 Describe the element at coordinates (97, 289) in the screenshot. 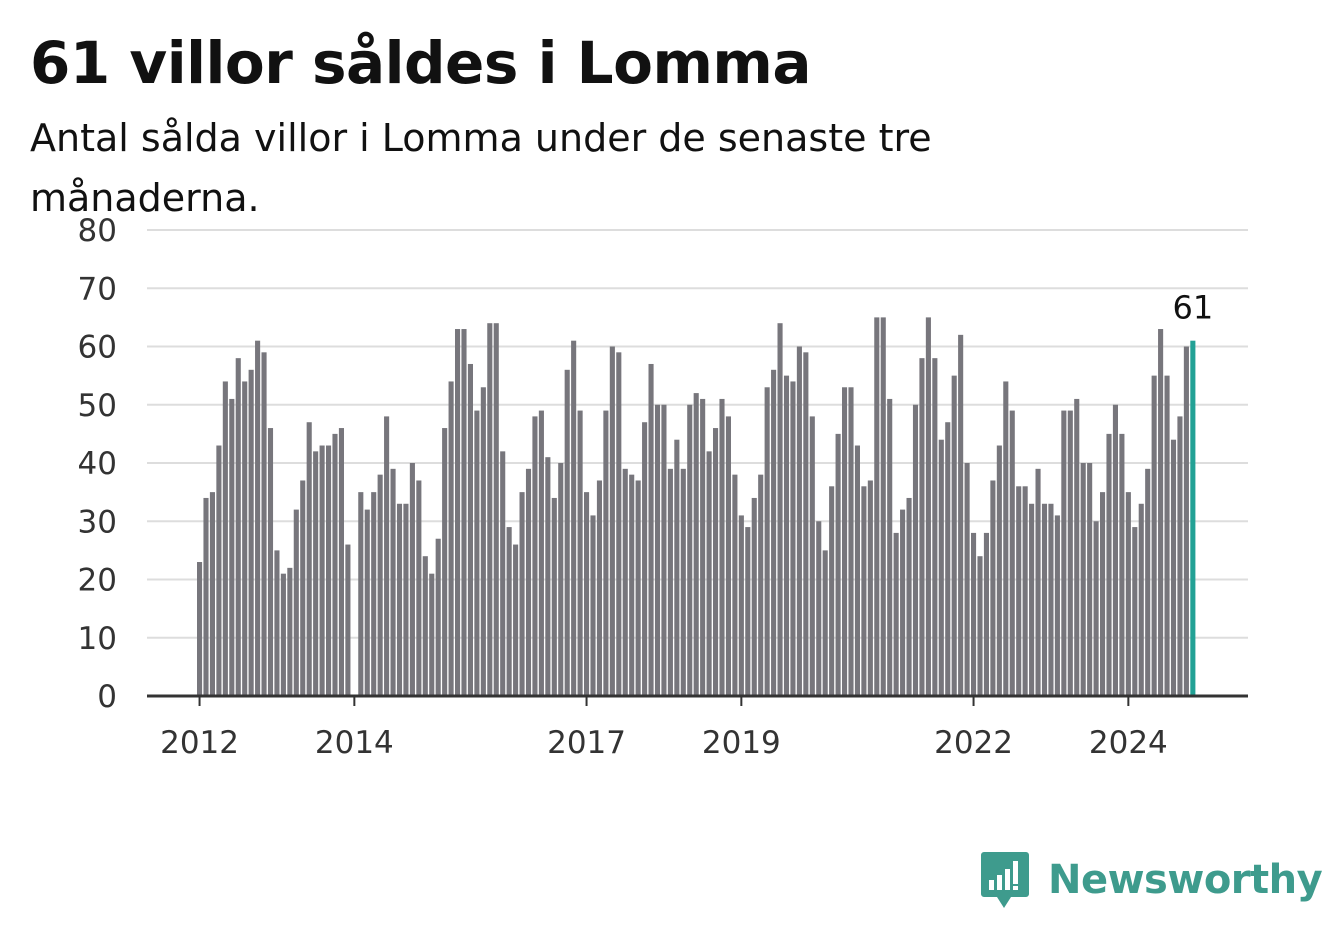

I see `y-tick-label: 70` at that location.